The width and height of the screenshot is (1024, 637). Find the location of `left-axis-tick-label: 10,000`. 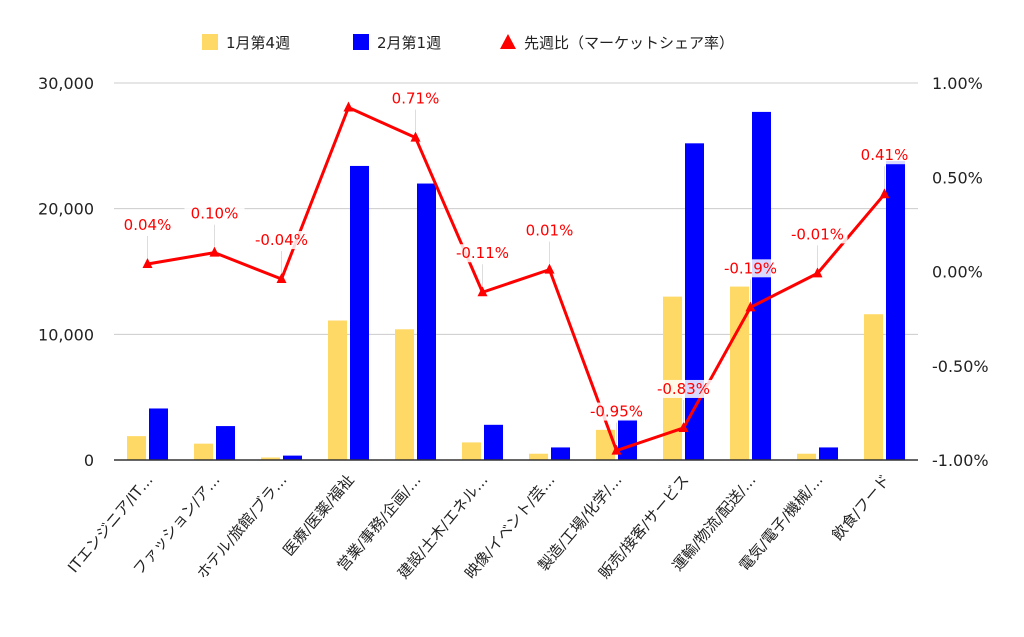

left-axis-tick-label: 10,000 is located at coordinates (66, 334).